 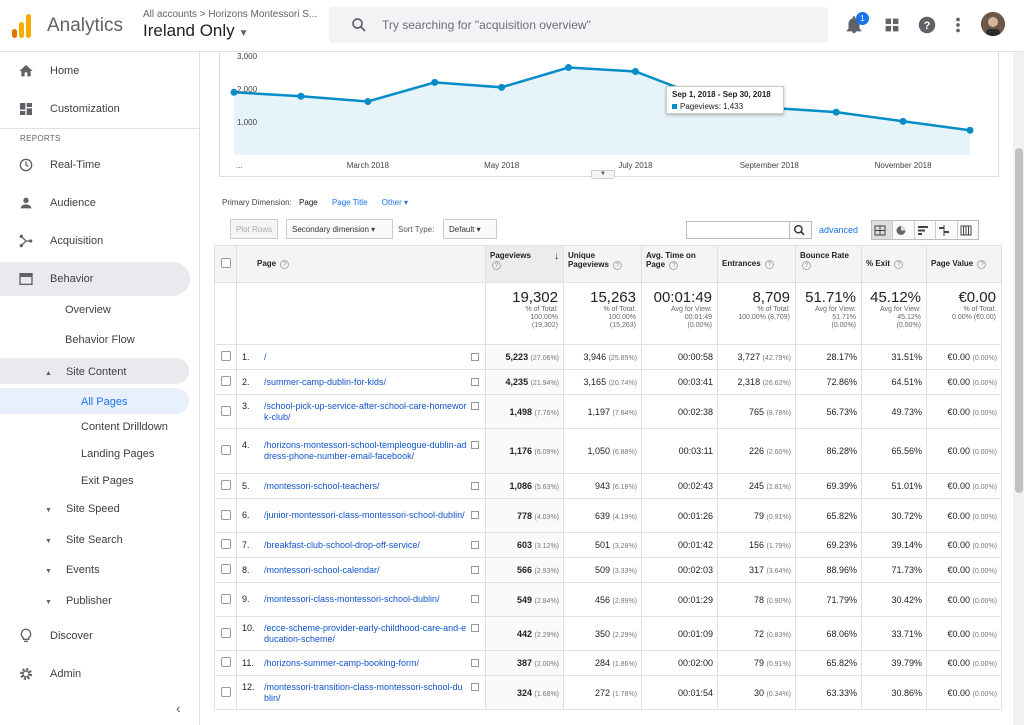 What do you see at coordinates (342, 662) in the screenshot?
I see `page-link: /horizons-summer-camp-booking-form/` at bounding box center [342, 662].